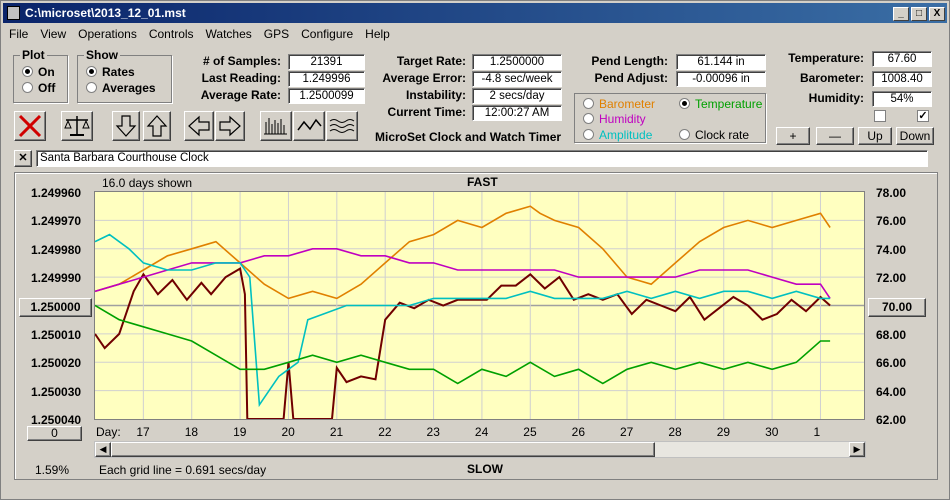 This screenshot has height=500, width=950. What do you see at coordinates (462, 252) in the screenshot?
I see `series-line-barometer` at bounding box center [462, 252].